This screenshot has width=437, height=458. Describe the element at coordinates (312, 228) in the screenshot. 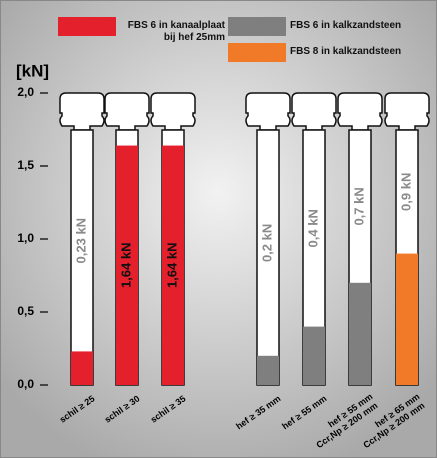

I see `value-label: 0,4 kN` at that location.